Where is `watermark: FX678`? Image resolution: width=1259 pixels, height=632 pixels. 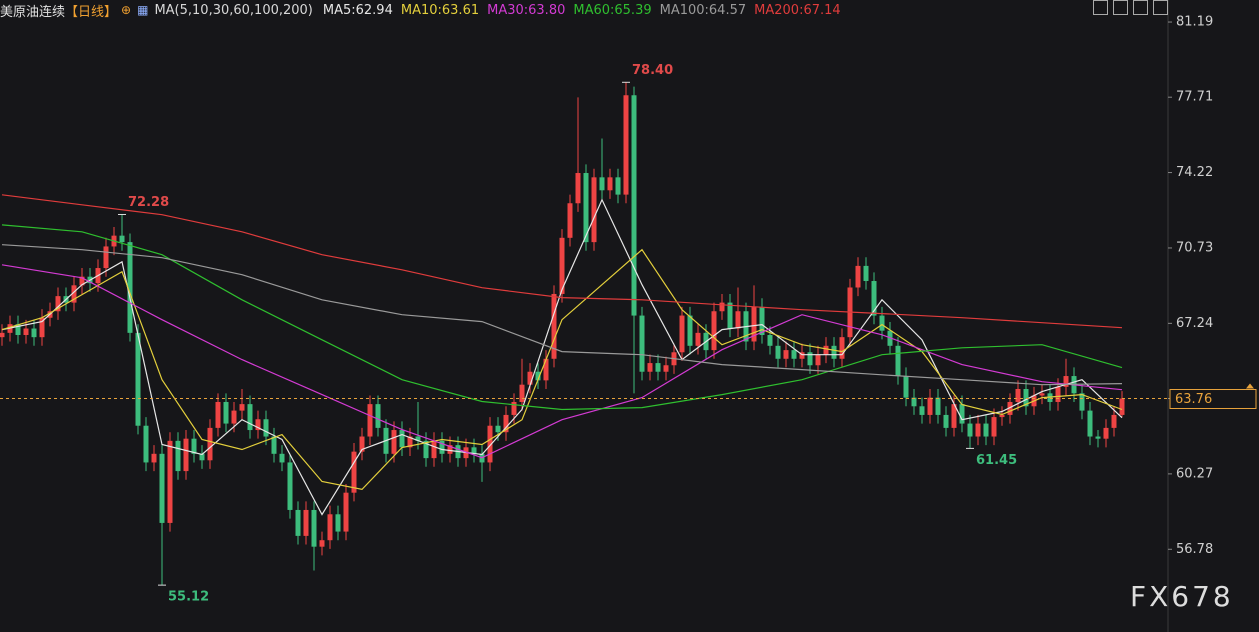 watermark: FX678 is located at coordinates (1182, 596).